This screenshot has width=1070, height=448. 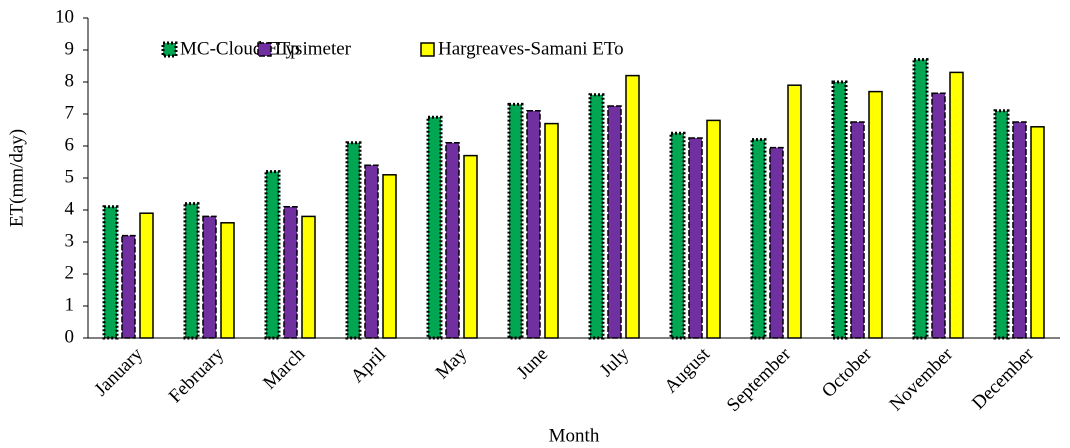 I want to click on x-tick-label: March, so click(x=284, y=368).